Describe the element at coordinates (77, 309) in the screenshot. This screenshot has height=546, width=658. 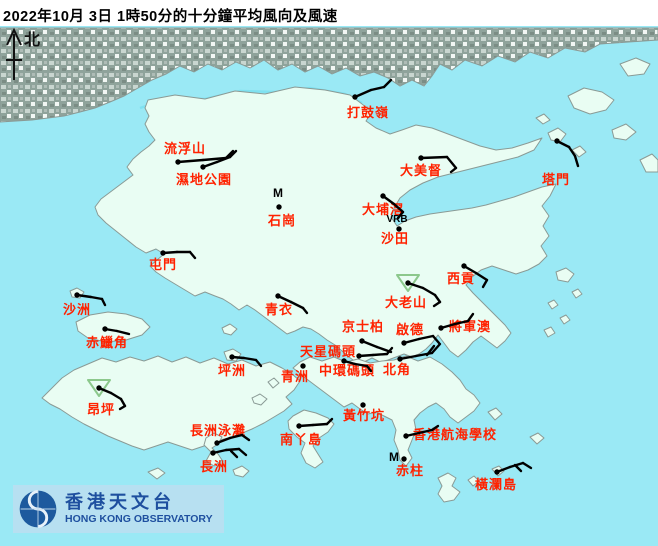
I see `station-label: 沙洲` at that location.